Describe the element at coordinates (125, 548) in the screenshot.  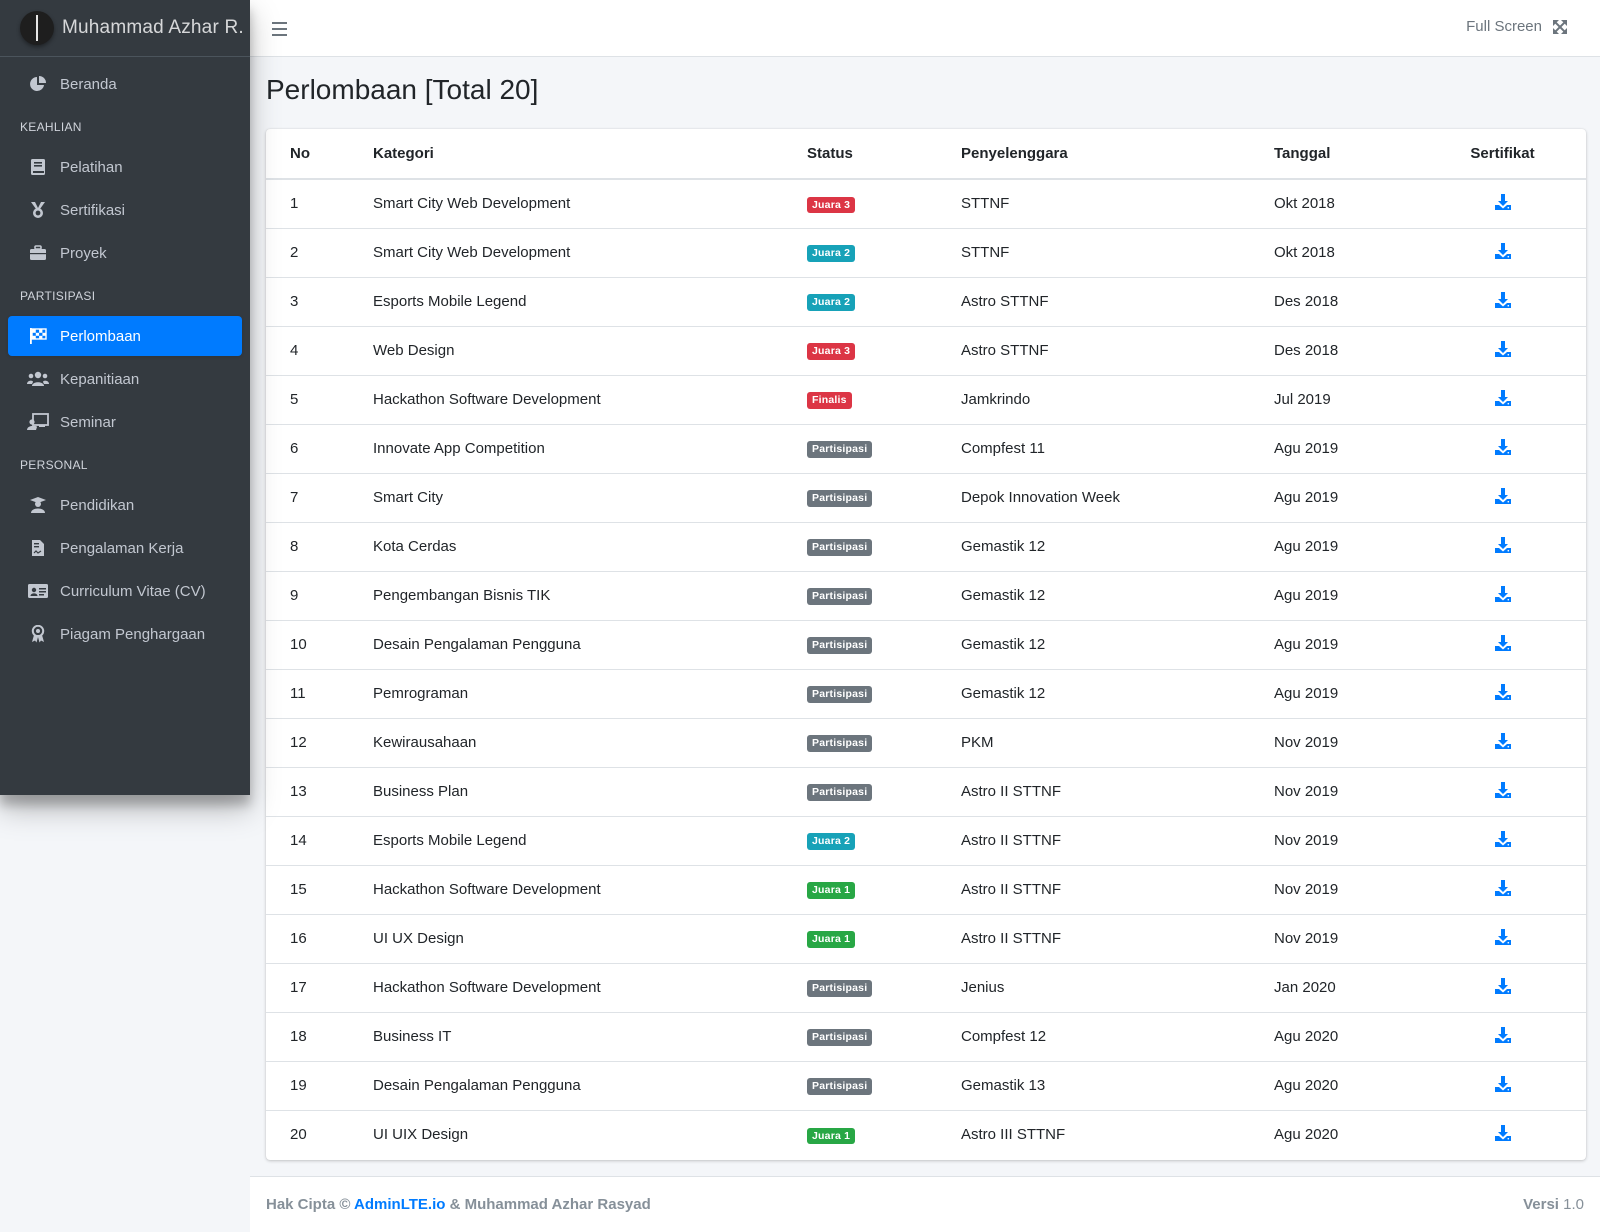
I see `sidebar-item-pengalaman-kerja: Pengalaman Kerja` at that location.